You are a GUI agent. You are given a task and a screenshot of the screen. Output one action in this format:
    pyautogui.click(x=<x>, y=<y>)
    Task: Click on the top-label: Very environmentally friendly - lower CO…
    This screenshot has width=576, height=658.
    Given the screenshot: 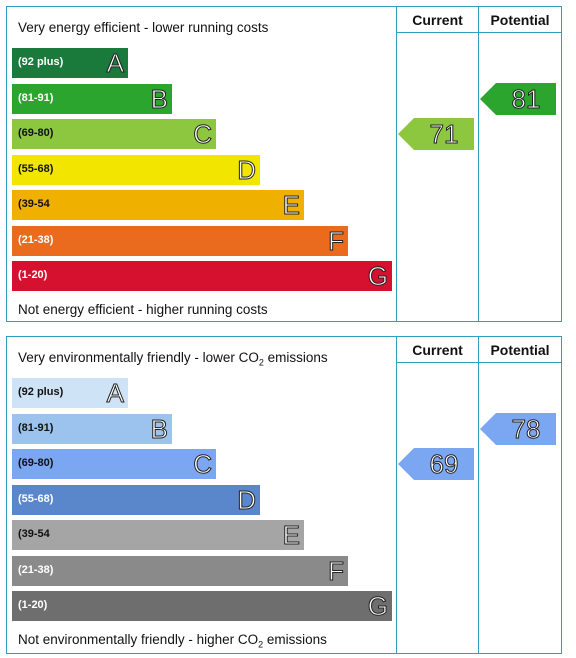 What is the action you would take?
    pyautogui.click(x=173, y=359)
    